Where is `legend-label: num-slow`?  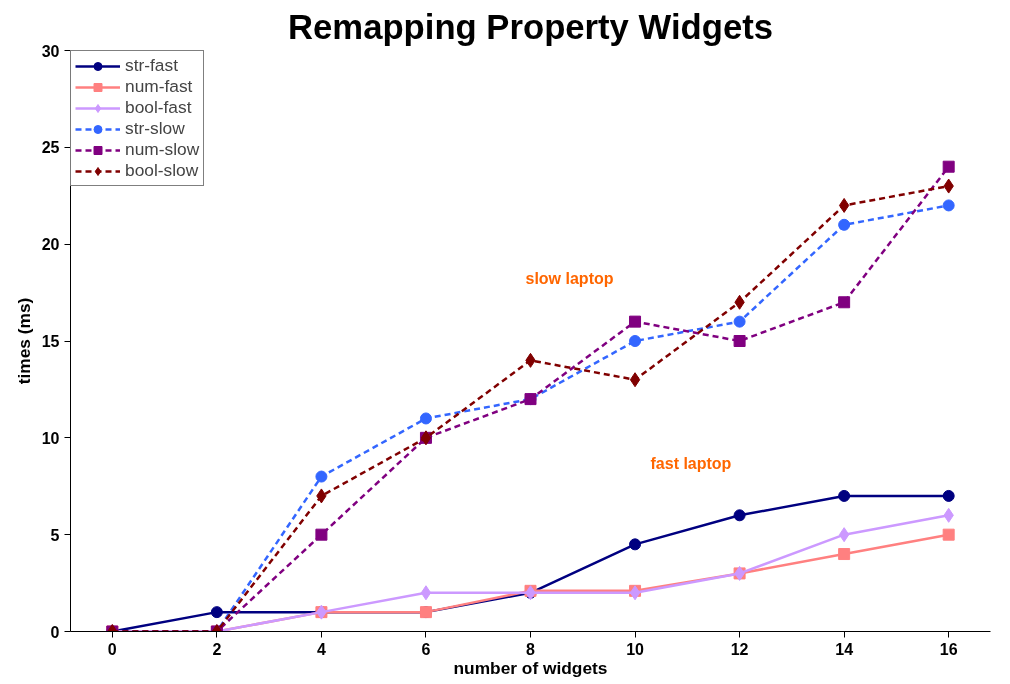
legend-label: num-slow is located at coordinates (162, 149).